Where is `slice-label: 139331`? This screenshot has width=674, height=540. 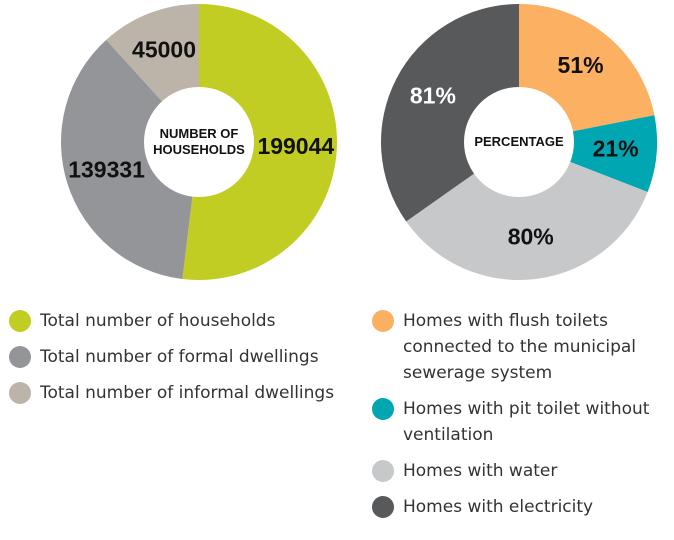 slice-label: 139331 is located at coordinates (106, 170).